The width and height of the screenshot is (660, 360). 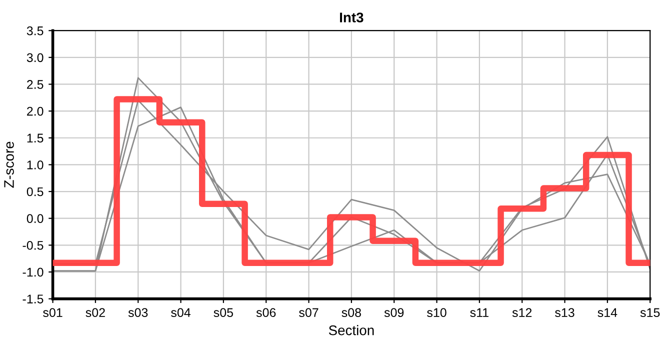 What do you see at coordinates (308, 313) in the screenshot?
I see `x-tick-label: s07` at bounding box center [308, 313].